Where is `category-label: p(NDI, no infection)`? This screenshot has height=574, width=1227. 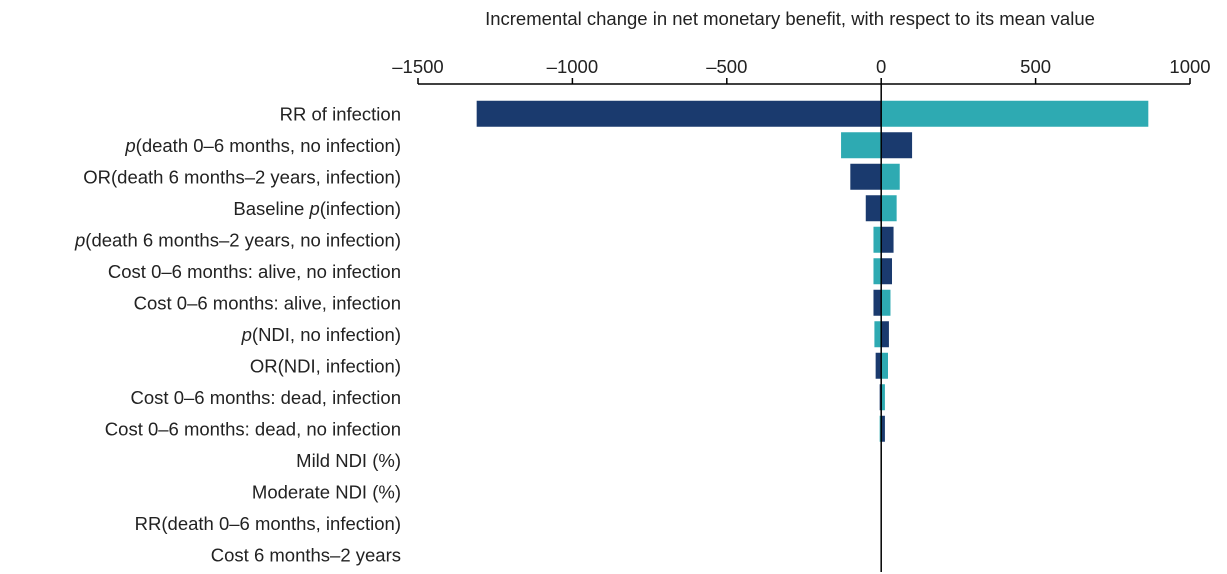 category-label: p(NDI, no infection) is located at coordinates (321, 334).